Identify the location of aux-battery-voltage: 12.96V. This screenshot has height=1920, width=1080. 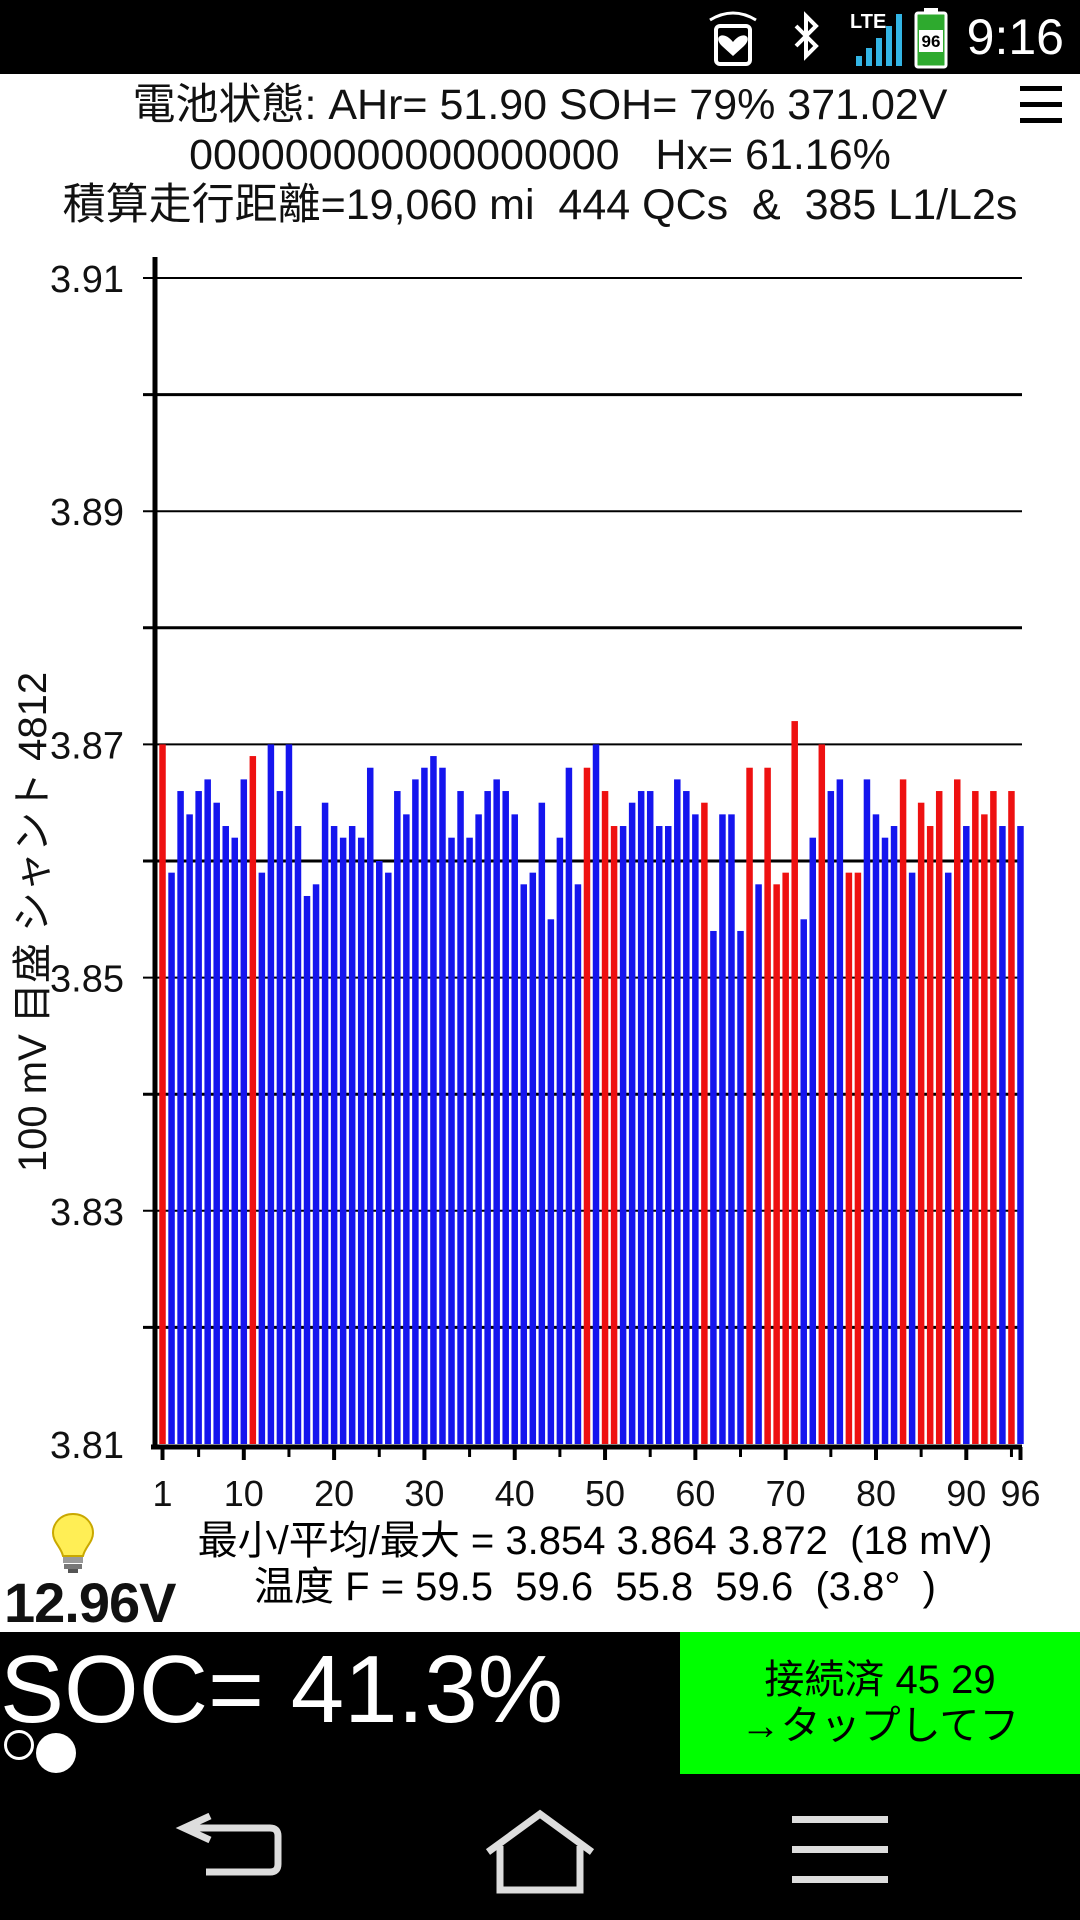
(90, 1602).